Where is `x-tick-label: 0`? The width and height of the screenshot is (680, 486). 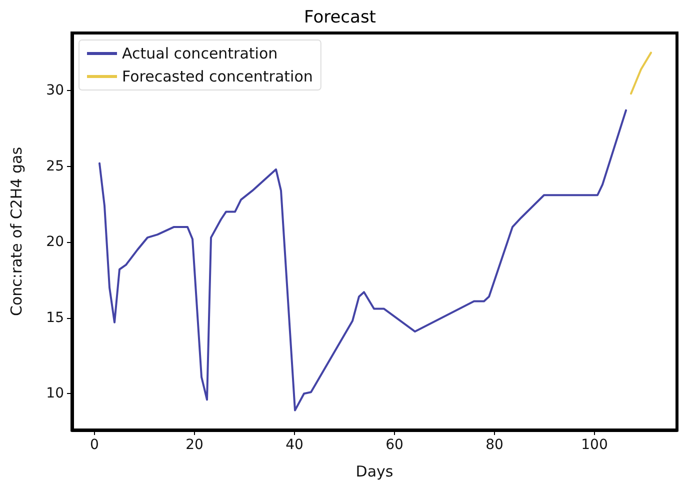
x-tick-label: 0 is located at coordinates (94, 445).